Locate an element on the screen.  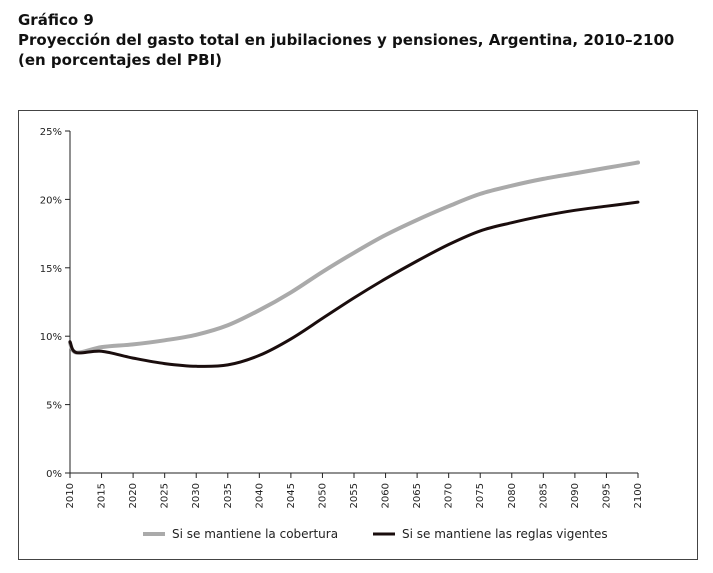
x-tick-label: 2045 is located at coordinates (291, 495).